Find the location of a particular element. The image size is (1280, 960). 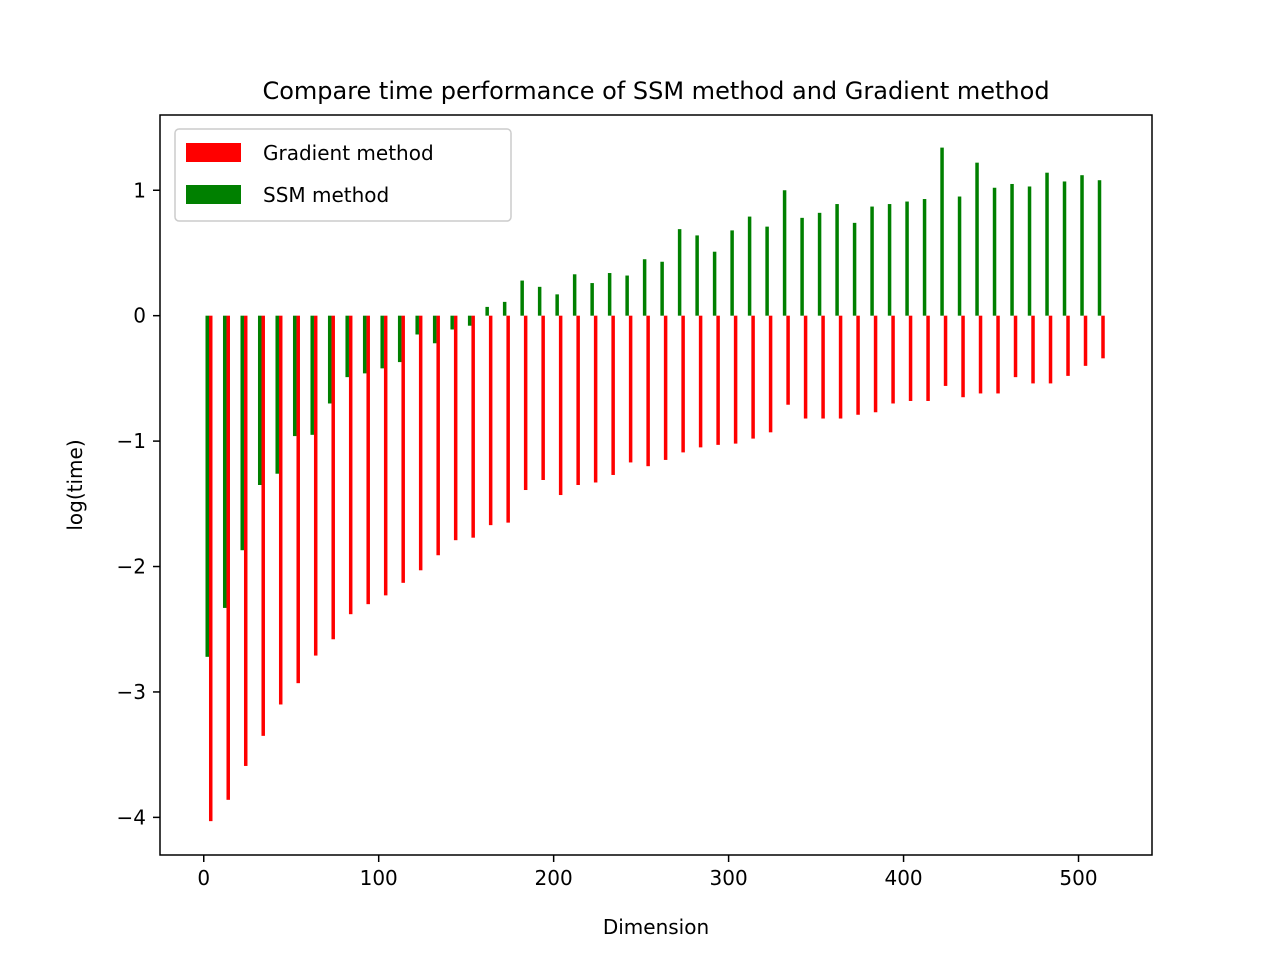

x-tick-label: 200 is located at coordinates (554, 878).